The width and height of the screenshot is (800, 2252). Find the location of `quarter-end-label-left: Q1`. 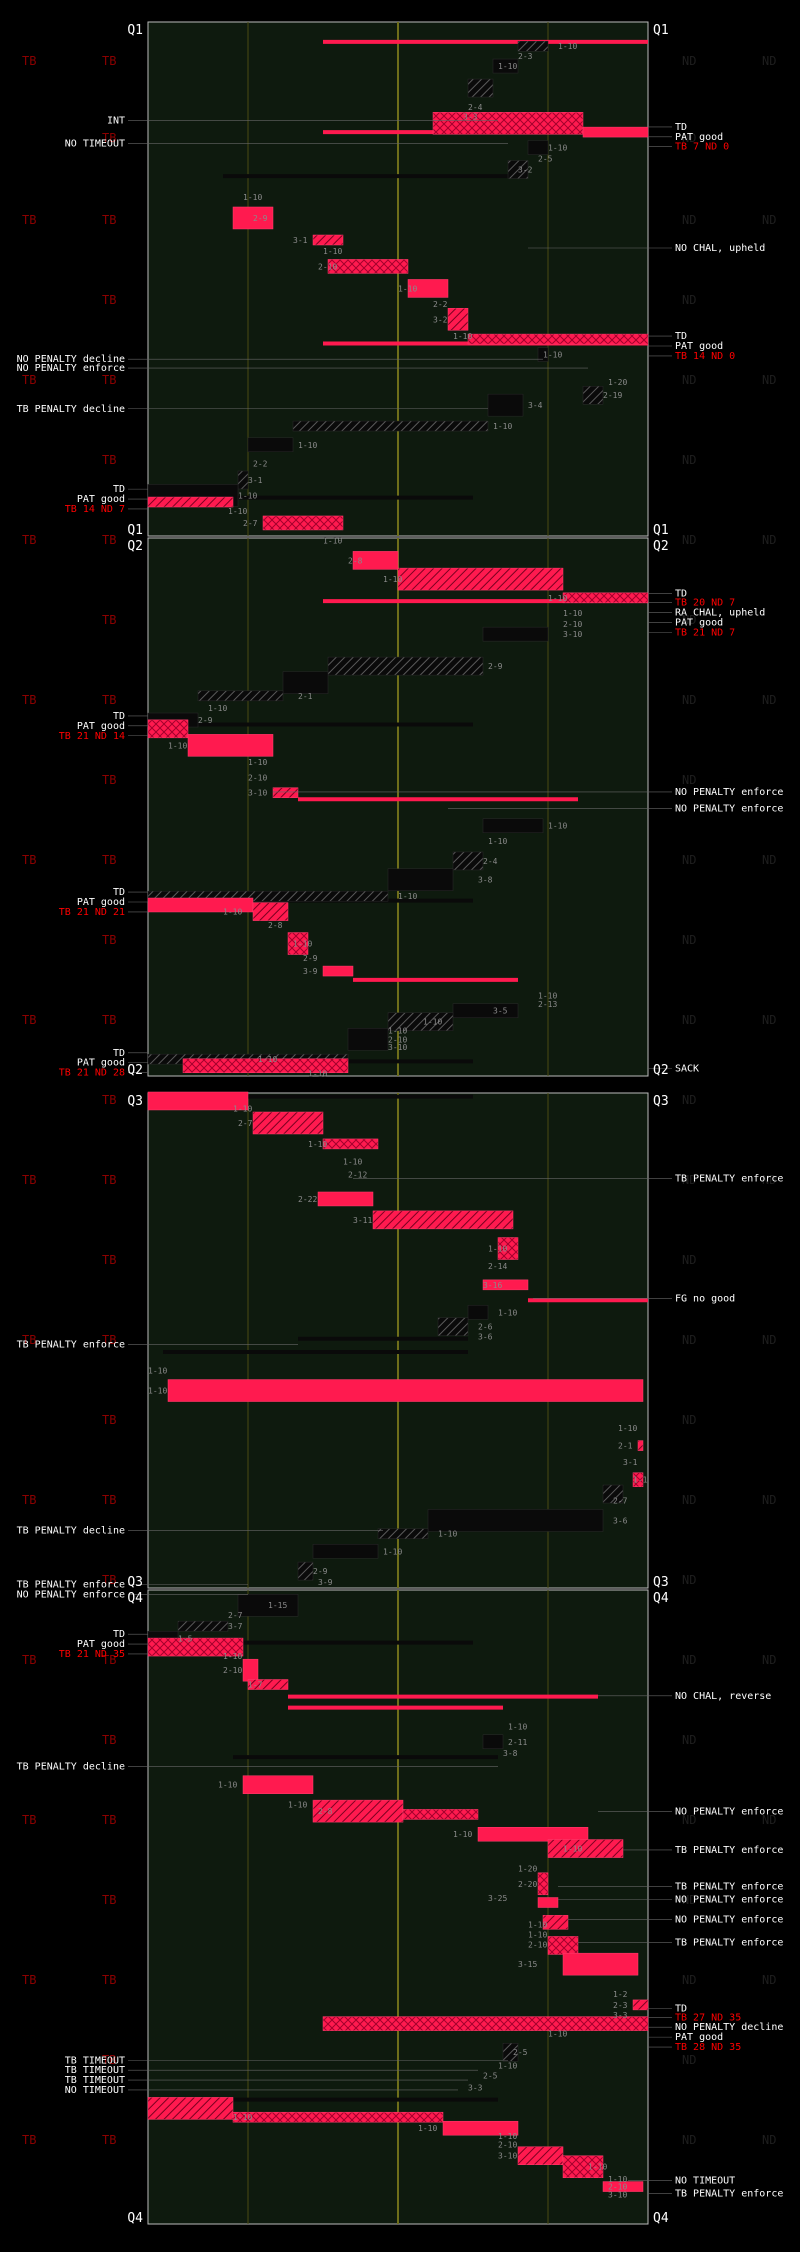

quarter-end-label-left: Q1 is located at coordinates (135, 530).